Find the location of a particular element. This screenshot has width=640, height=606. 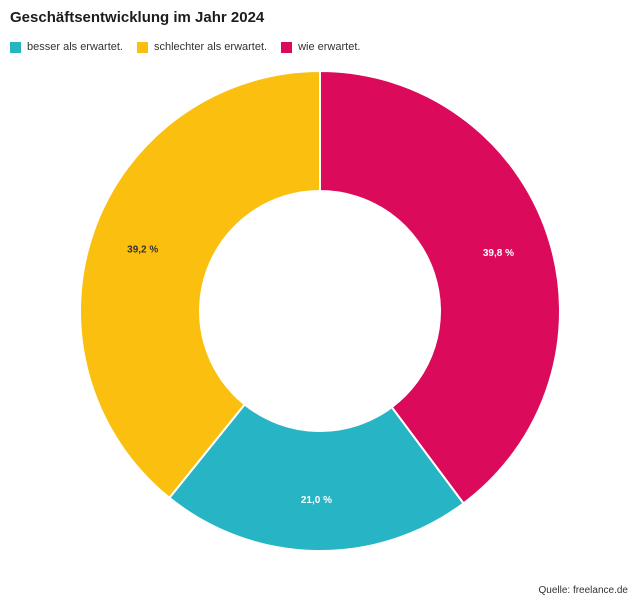

legend-label-besser: besser als erwartet. is located at coordinates (75, 47).